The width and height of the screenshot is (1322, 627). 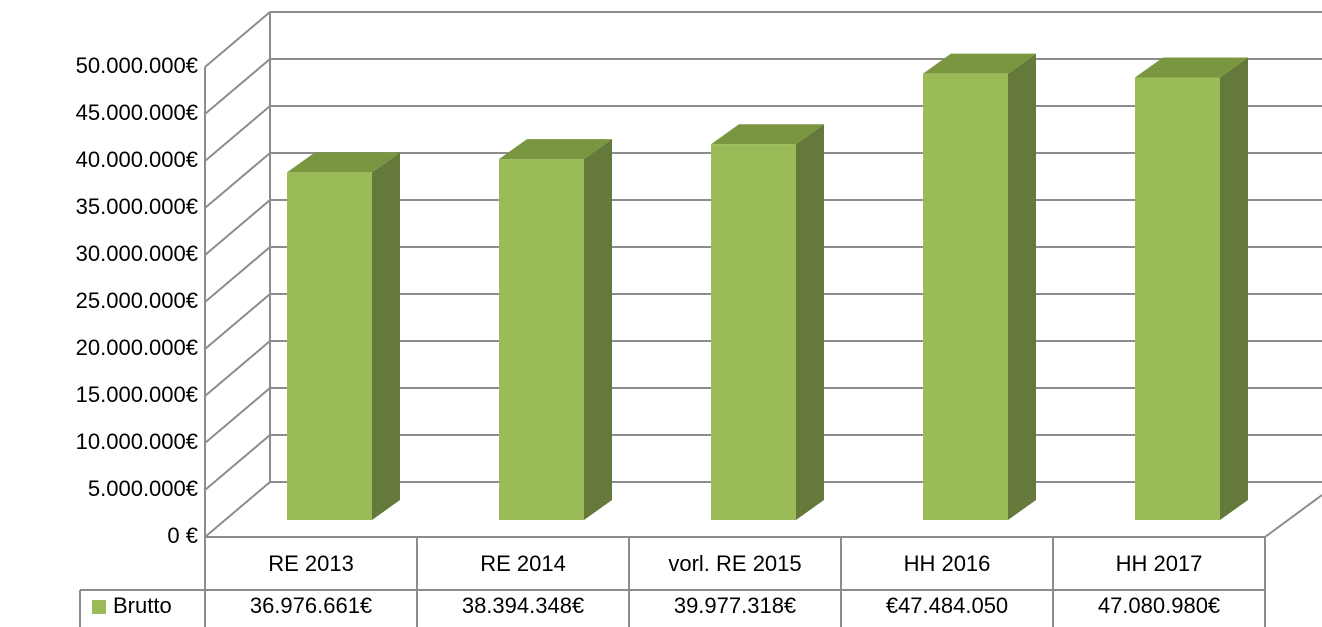 What do you see at coordinates (137, 159) in the screenshot?
I see `y-tick-label: 40.000.000€` at bounding box center [137, 159].